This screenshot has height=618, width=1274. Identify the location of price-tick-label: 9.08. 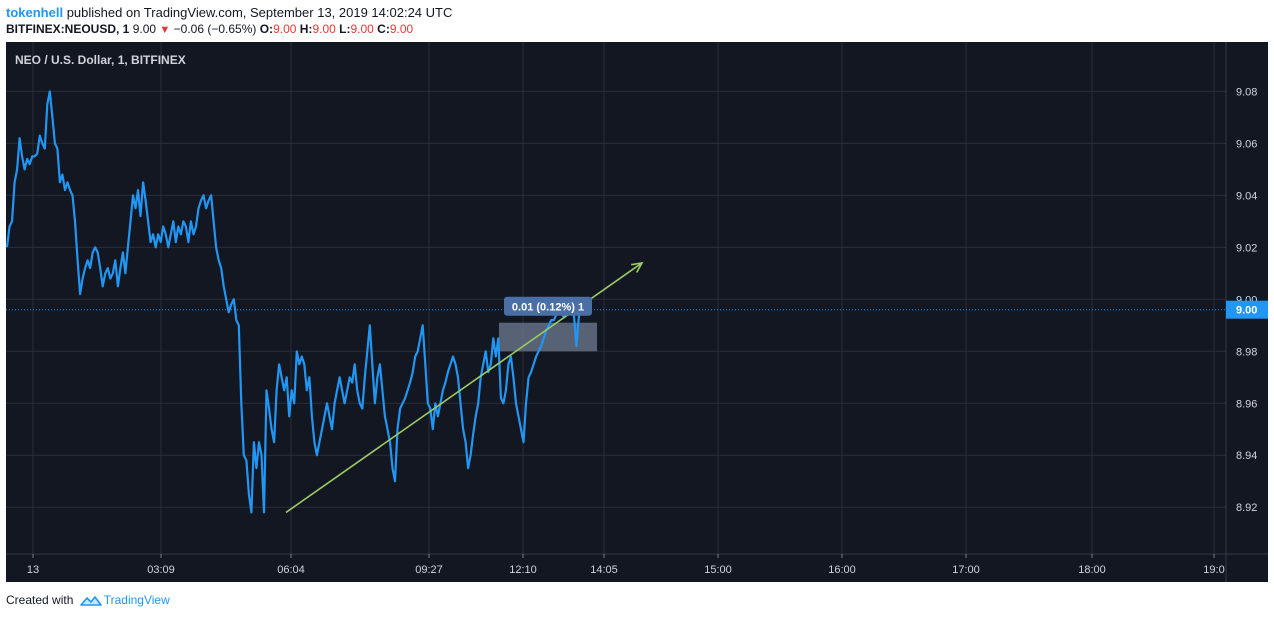
(1246, 92).